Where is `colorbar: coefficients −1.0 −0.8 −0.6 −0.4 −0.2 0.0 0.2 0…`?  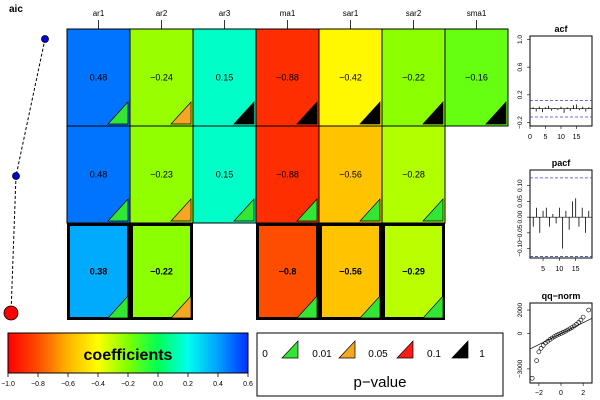 colorbar: coefficients −1.0 −0.8 −0.6 −0.4 −0.2 0.0 0.2 0… is located at coordinates (127, 360).